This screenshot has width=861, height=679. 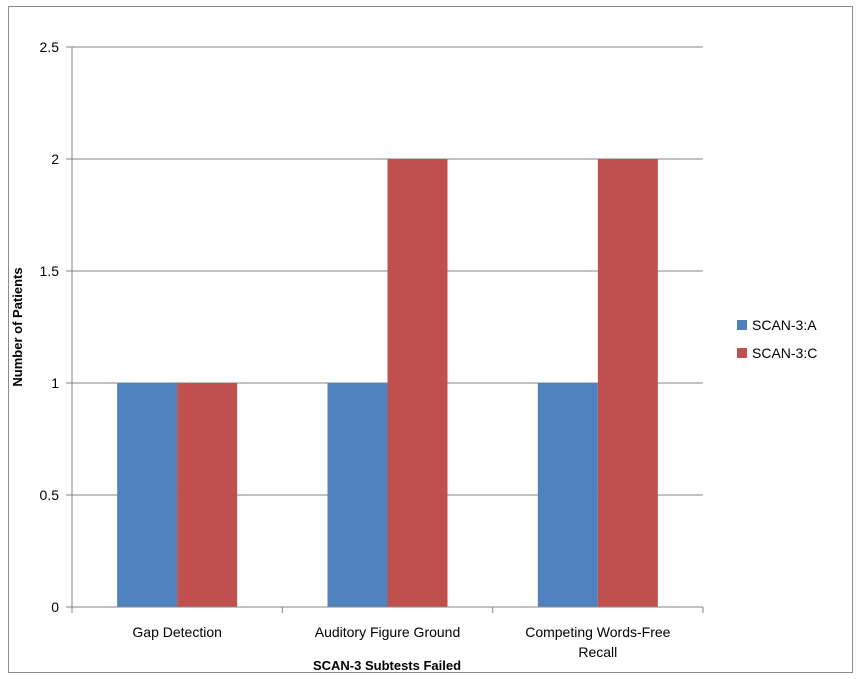 I want to click on y-axis-title: Number of Patients, so click(x=17, y=326).